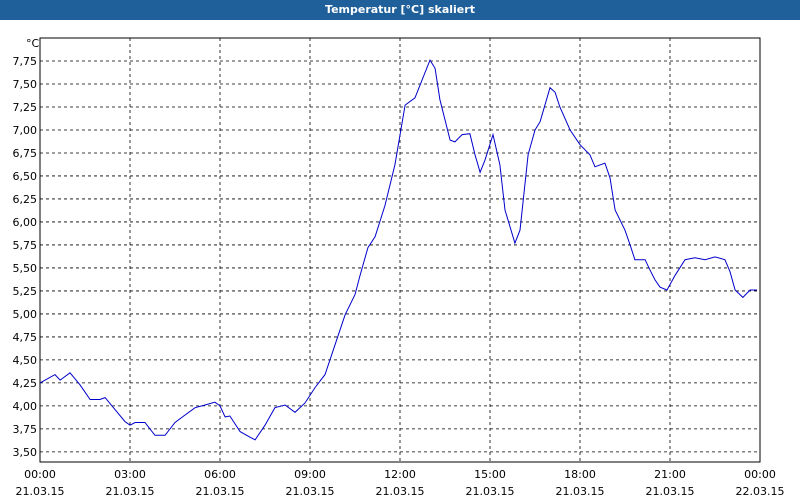  I want to click on y-tick-label: 4,25, so click(25, 383).